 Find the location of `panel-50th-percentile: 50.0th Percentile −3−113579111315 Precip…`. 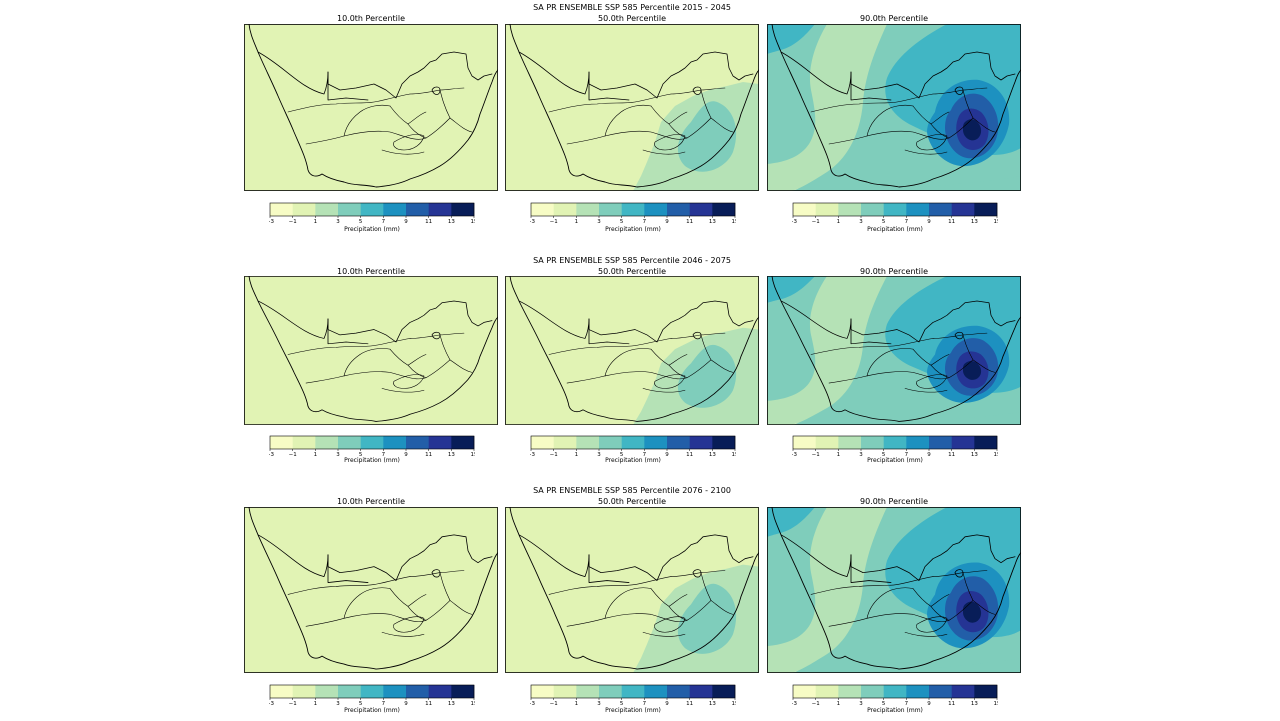

panel-50th-percentile: 50.0th Percentile −3−113579111315 Precip… is located at coordinates (632, 125).